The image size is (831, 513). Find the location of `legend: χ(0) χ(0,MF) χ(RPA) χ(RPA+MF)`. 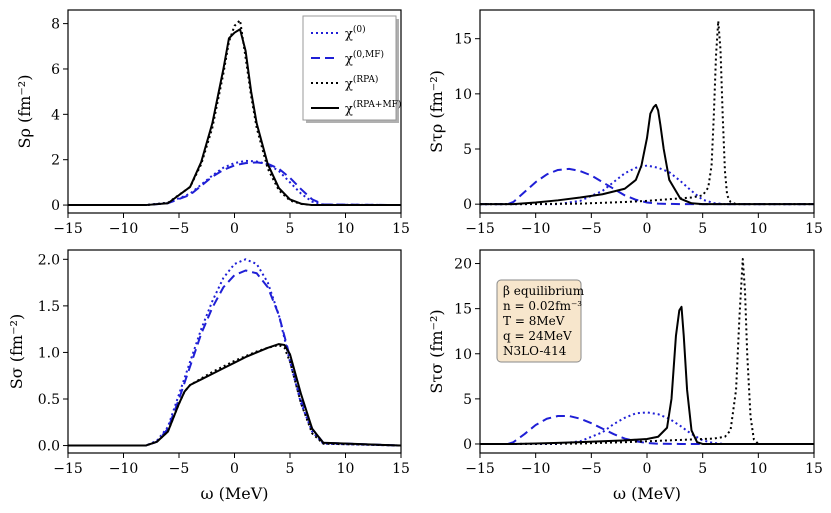

legend: χ(0) χ(0,MF) χ(RPA) χ(RPA+MF) is located at coordinates (351, 69).